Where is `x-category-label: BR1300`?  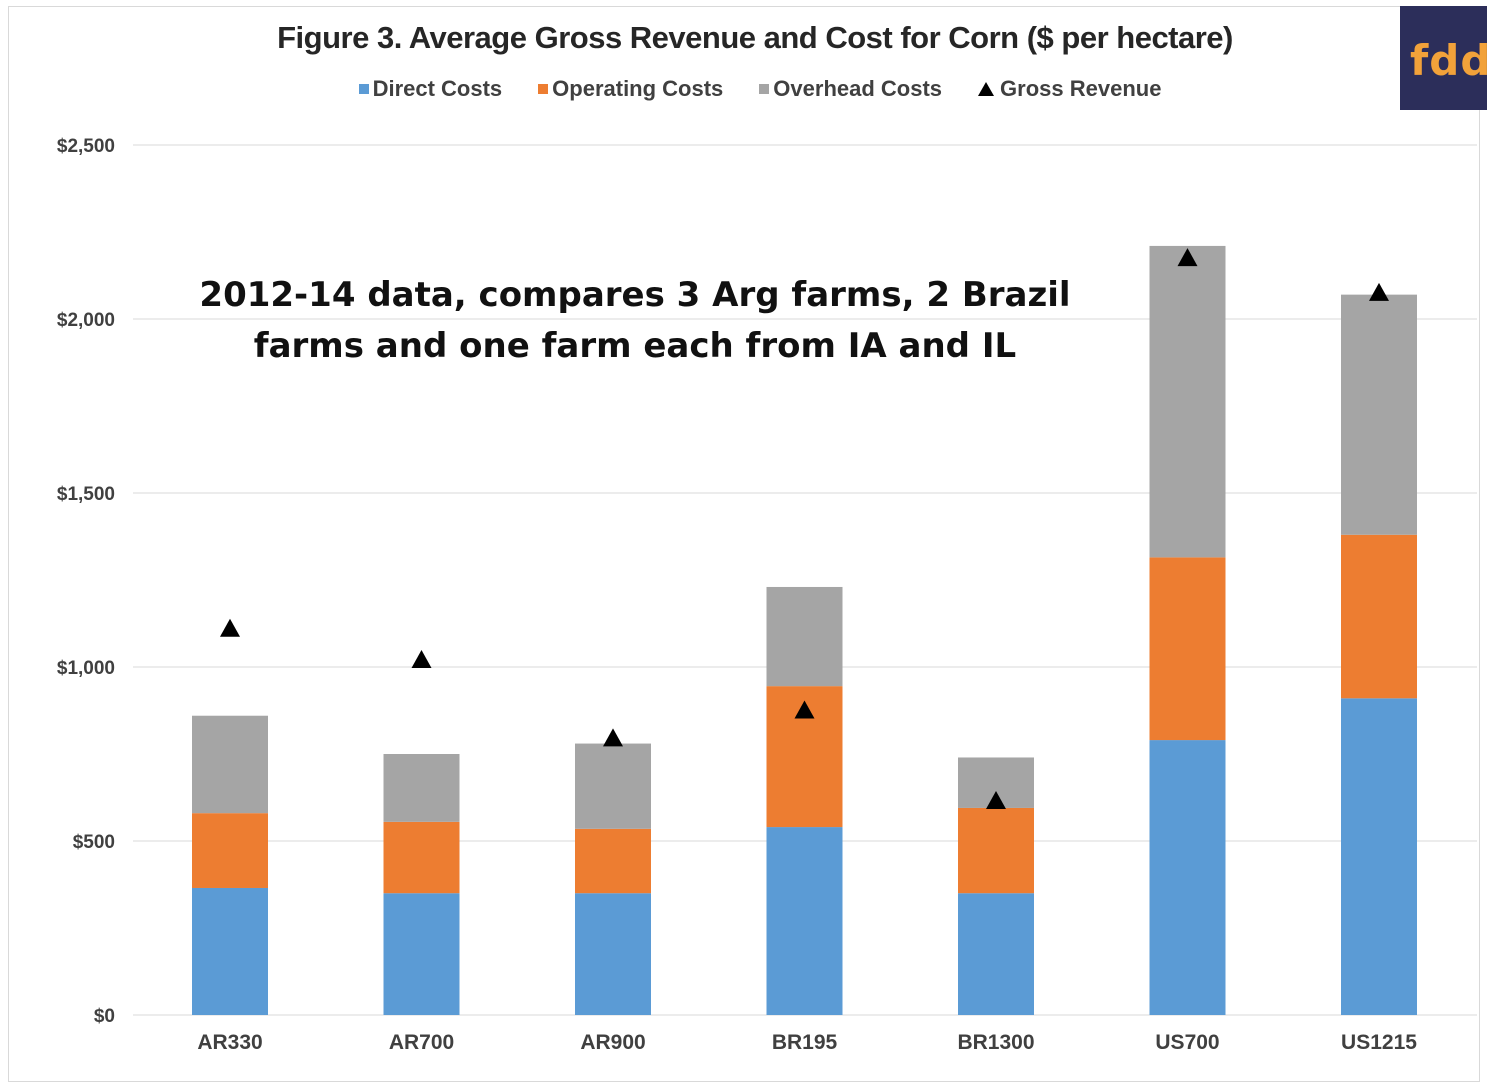 x-category-label: BR1300 is located at coordinates (995, 1042).